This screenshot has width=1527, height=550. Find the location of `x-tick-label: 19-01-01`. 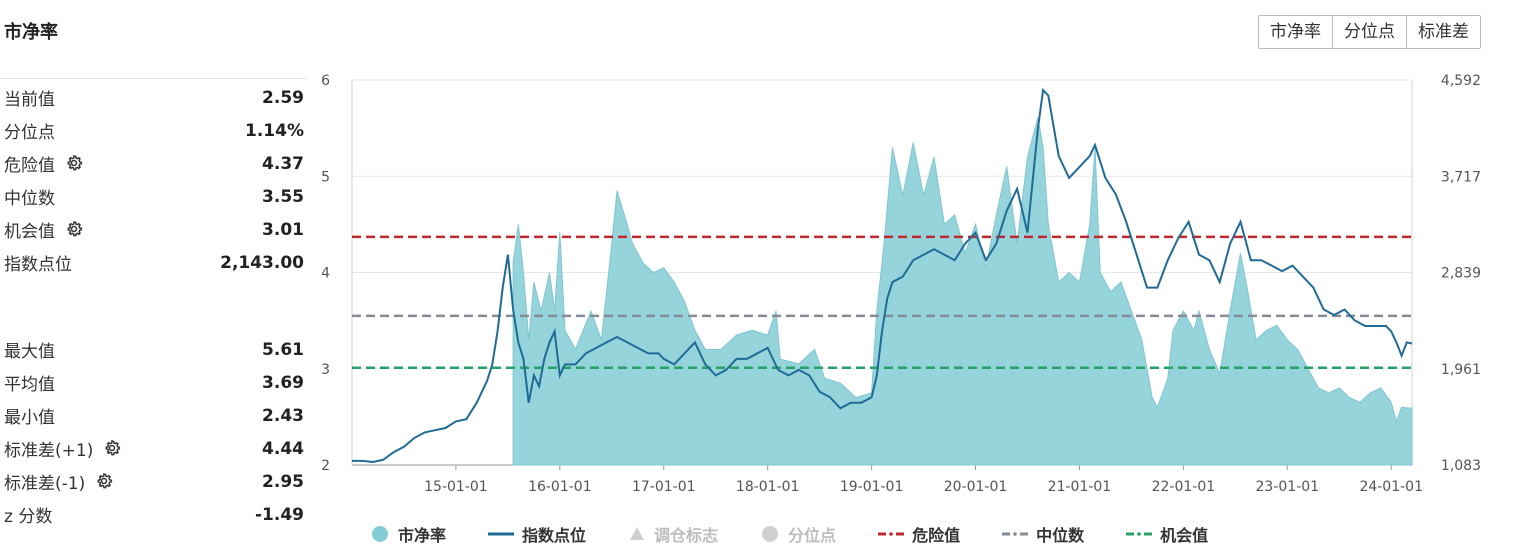

x-tick-label: 19-01-01 is located at coordinates (872, 487).